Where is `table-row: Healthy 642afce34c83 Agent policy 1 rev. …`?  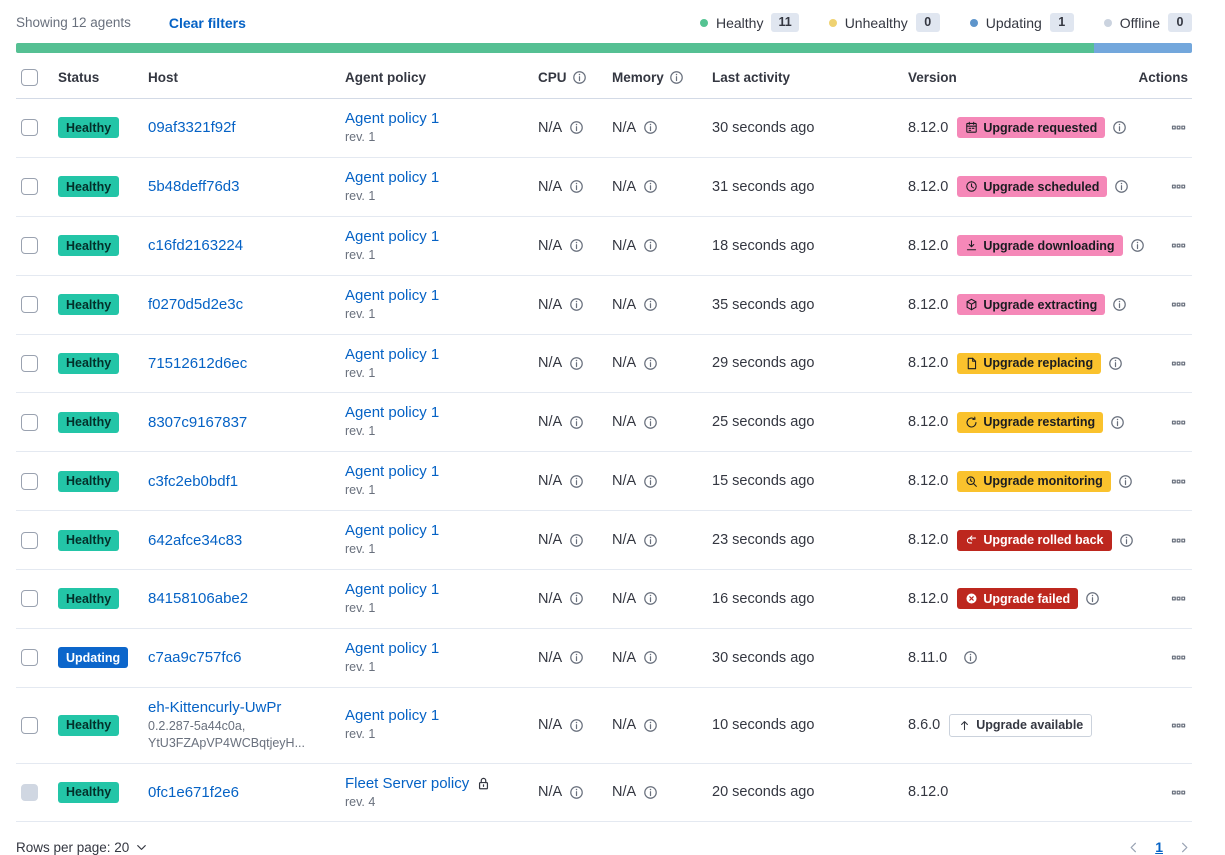
table-row: Healthy 642afce34c83 Agent policy 1 rev. … is located at coordinates (604, 540).